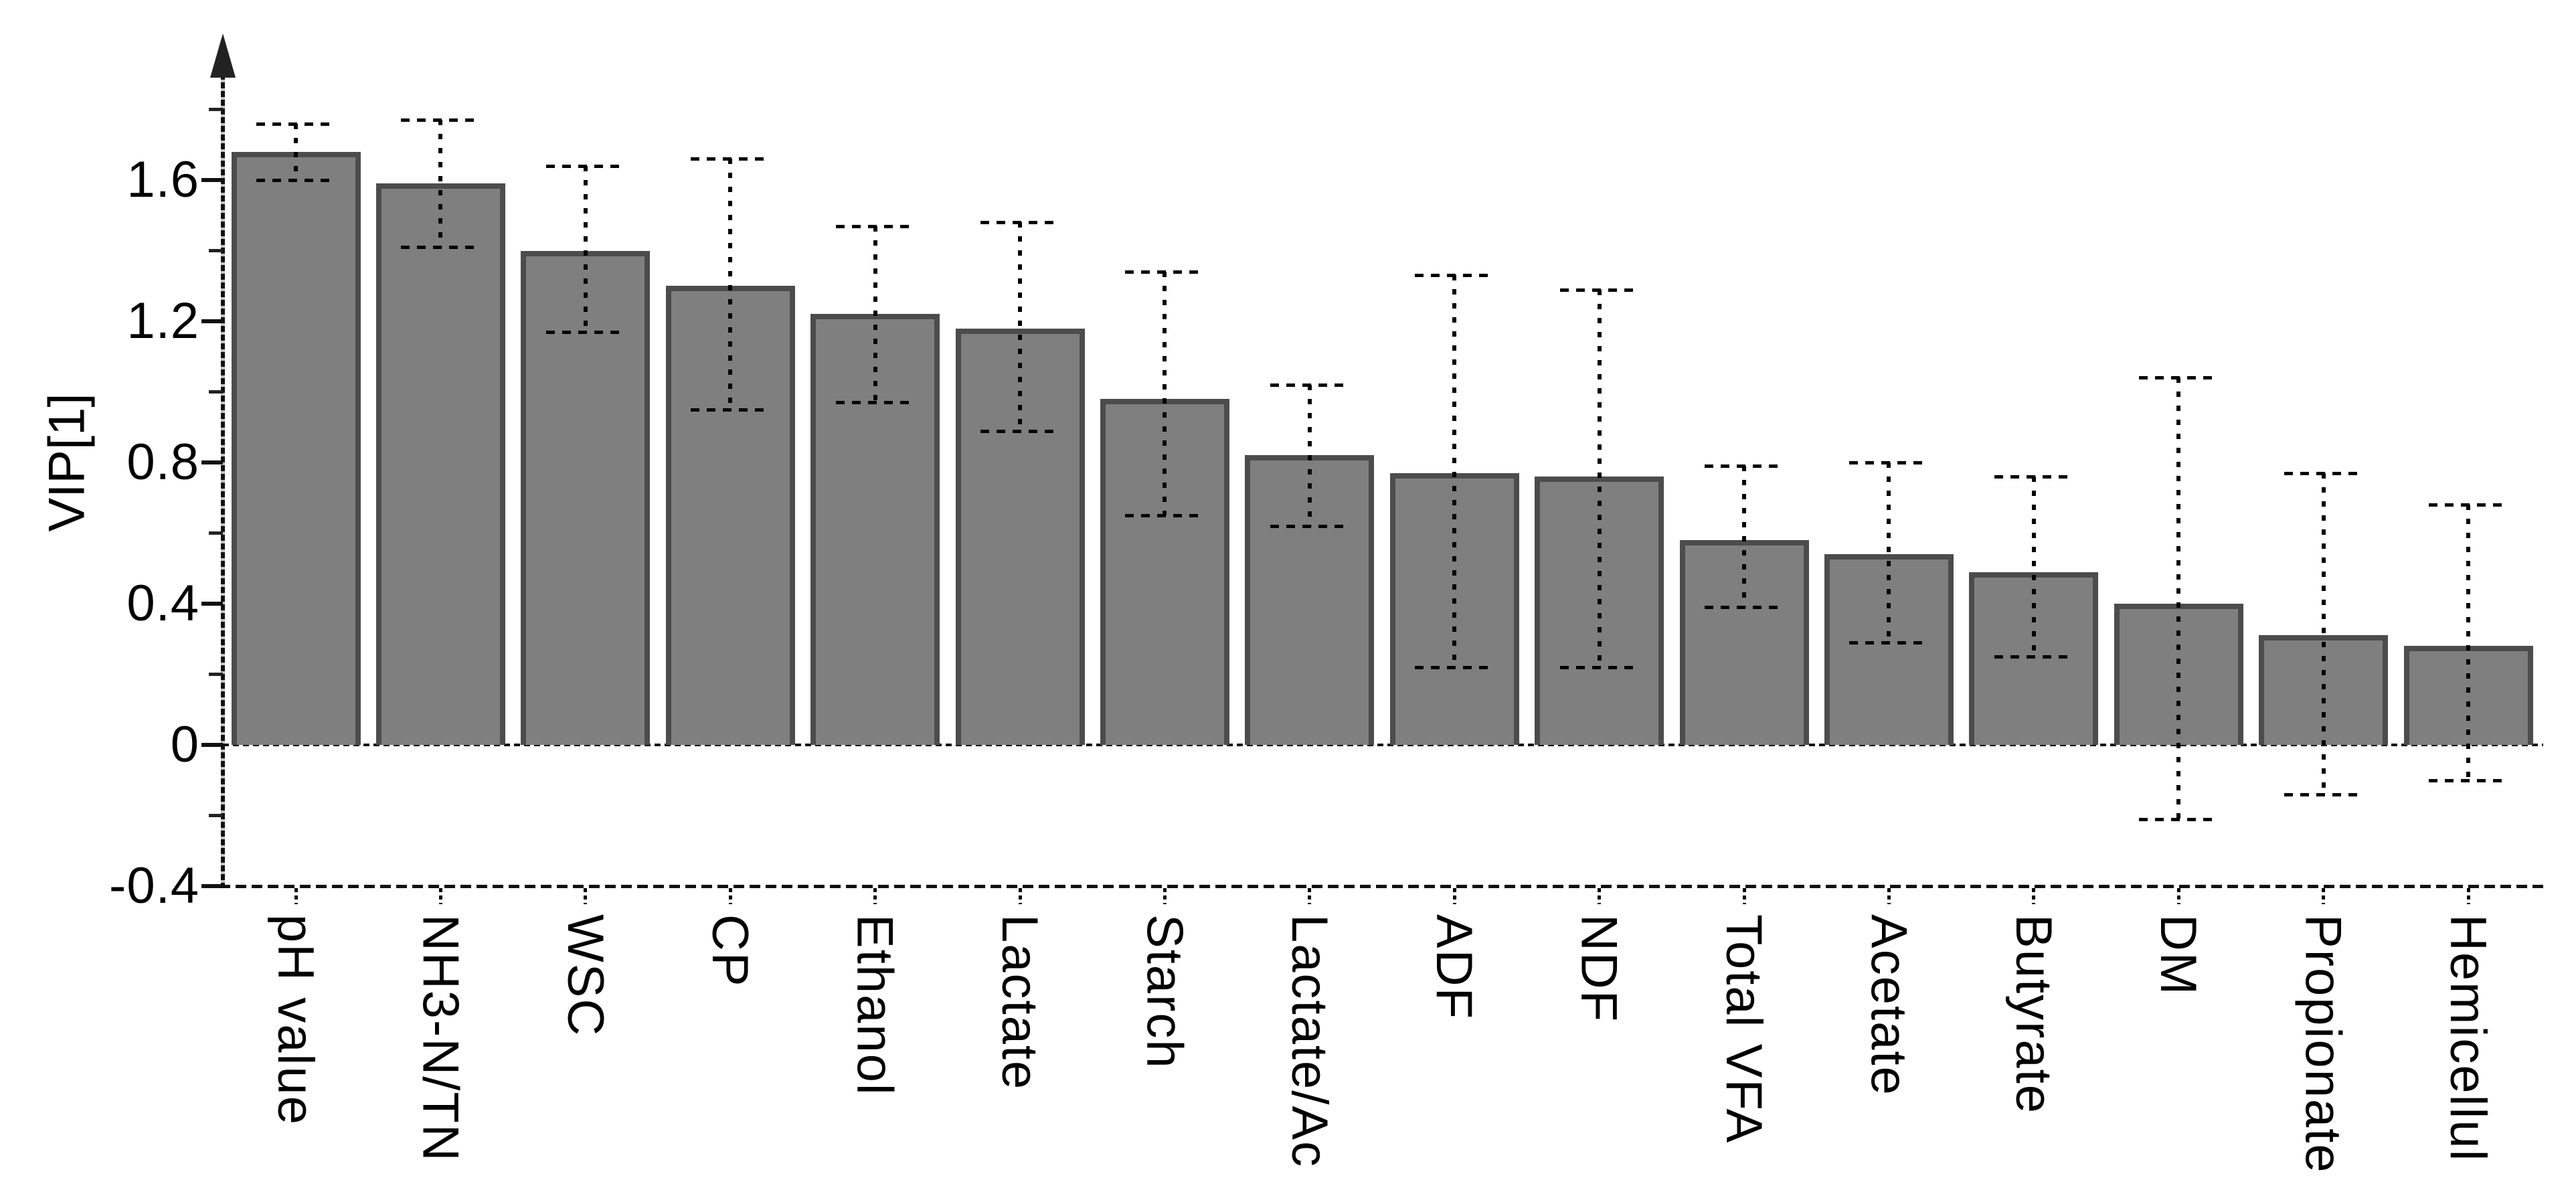 The width and height of the screenshot is (2576, 1196). What do you see at coordinates (296, 448) in the screenshot?
I see `bar` at bounding box center [296, 448].